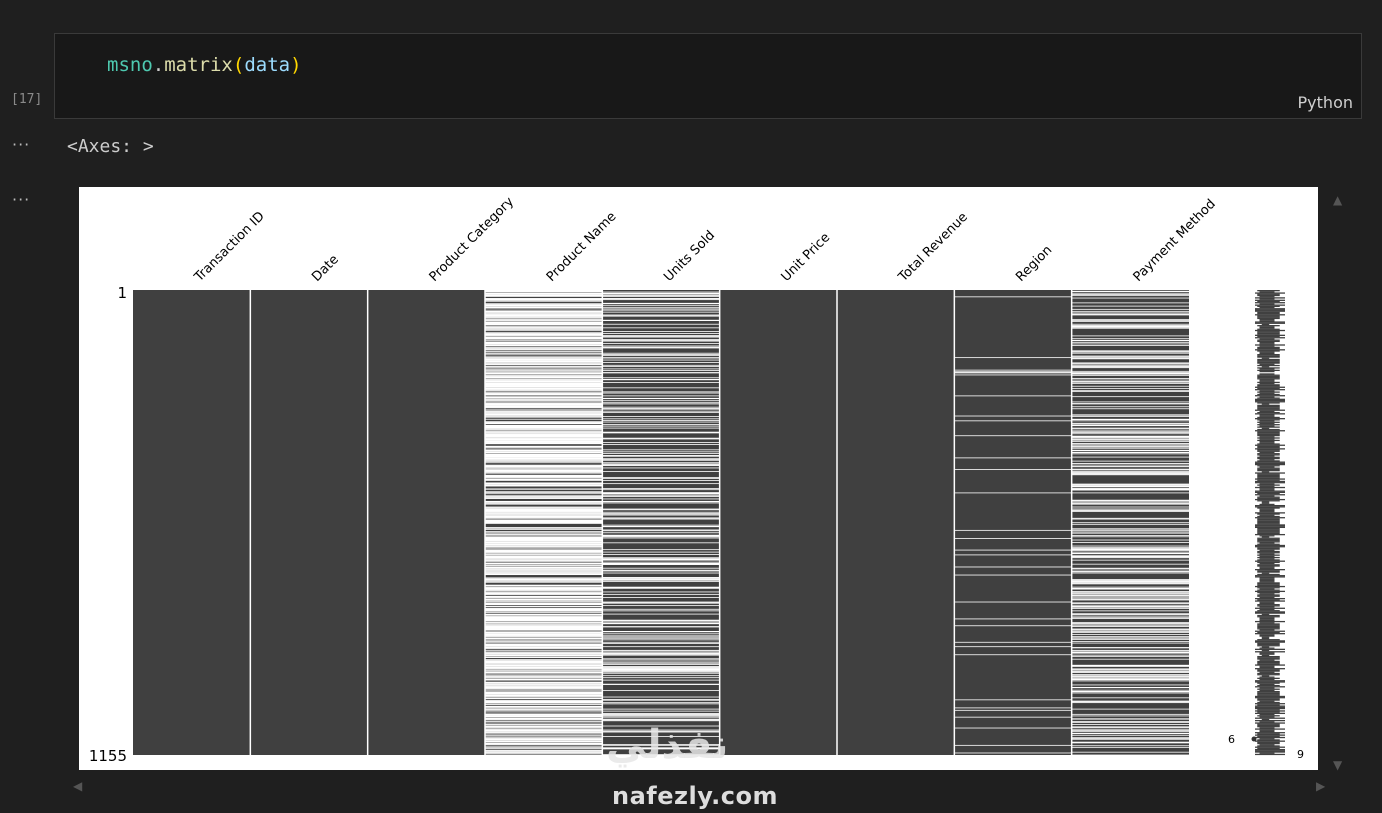 This screenshot has width=1382, height=813. I want to click on scroll-up-arrow: ▲, so click(1338, 200).